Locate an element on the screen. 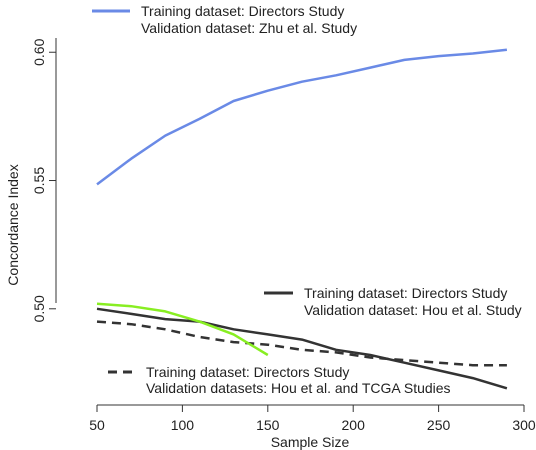  legend-zhu-training: Training dataset: Directors Study is located at coordinates (242, 11).